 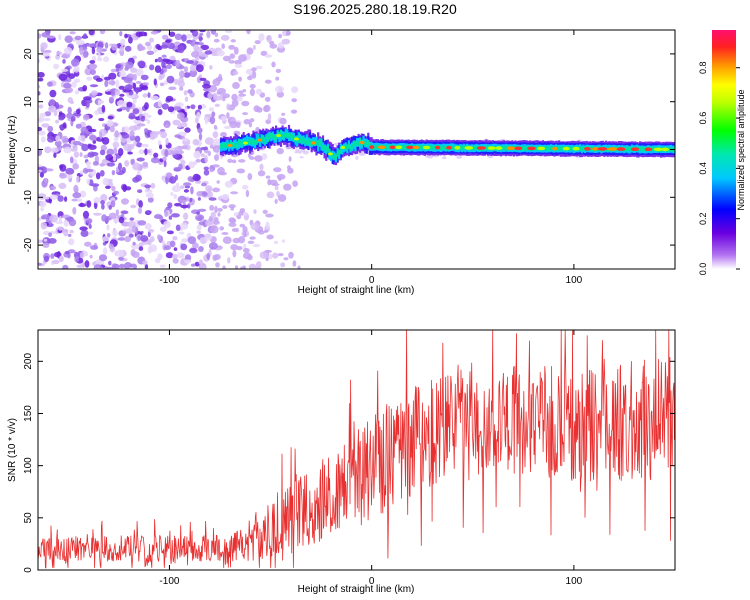 I want to click on y-tick-label: 100, so click(x=28, y=465).